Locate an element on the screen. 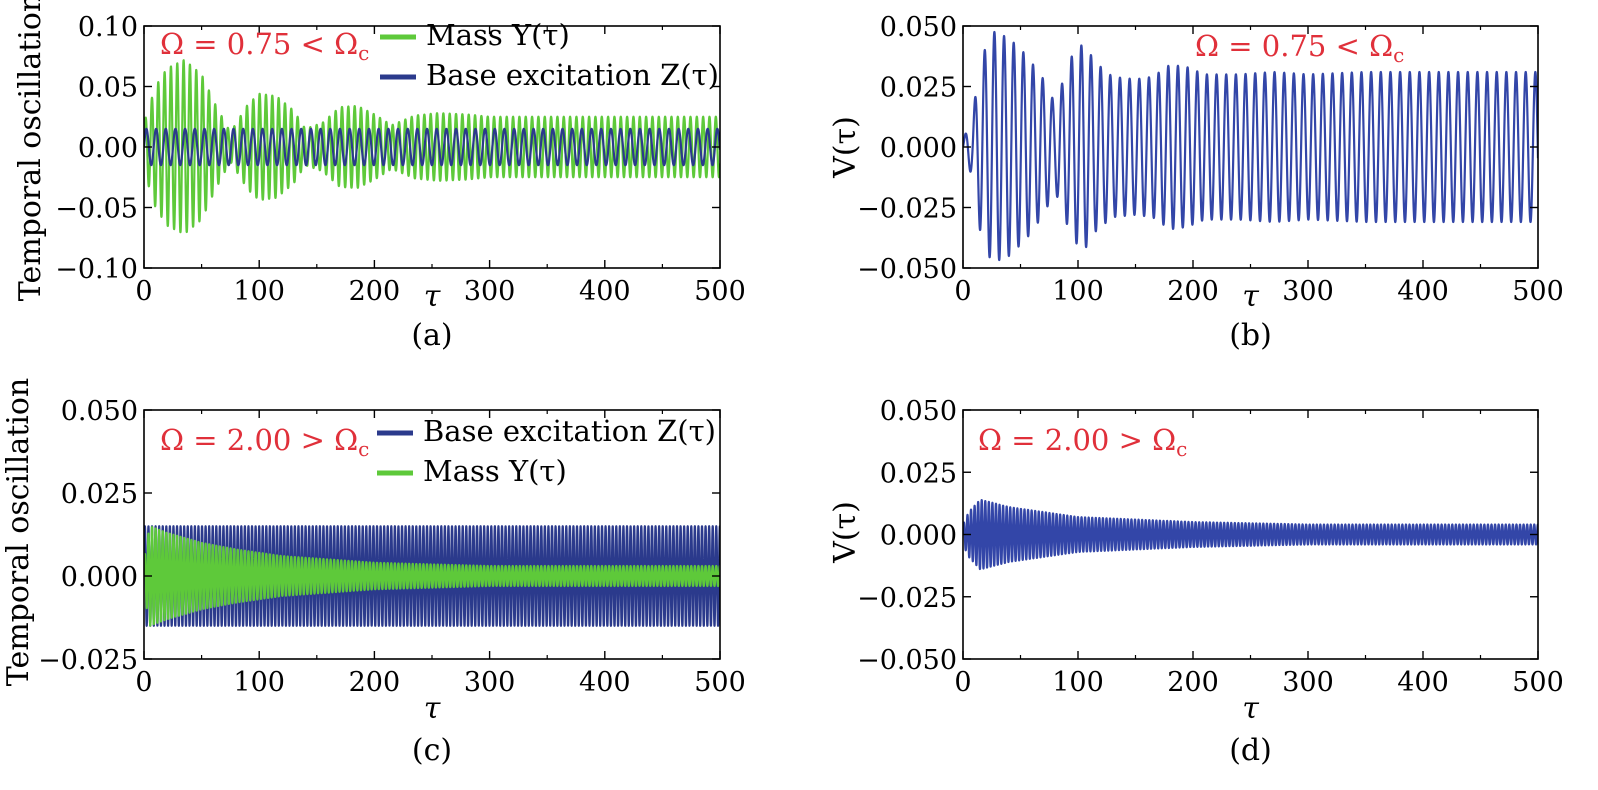 The height and width of the screenshot is (790, 1598). y-tick-label: 0.05 is located at coordinates (108, 88).